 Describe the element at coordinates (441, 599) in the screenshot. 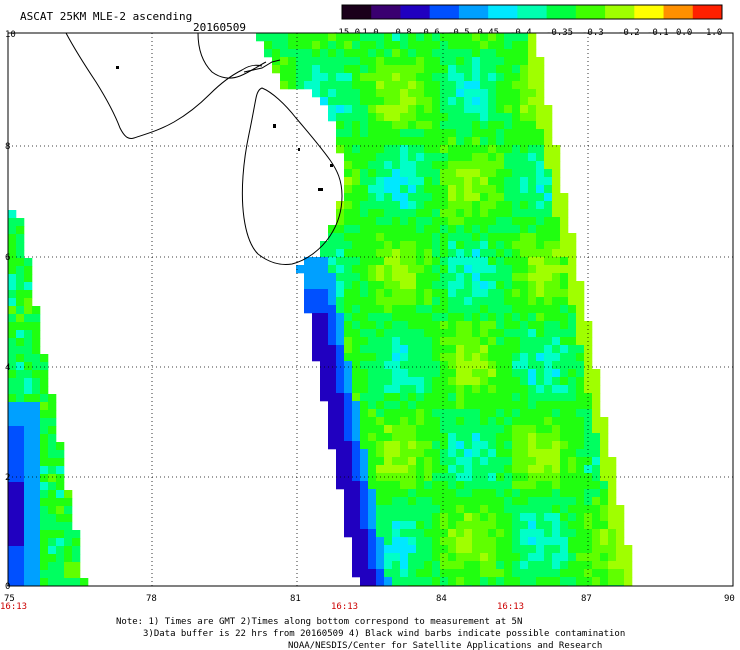

I see `x-tick-84: 84` at that location.